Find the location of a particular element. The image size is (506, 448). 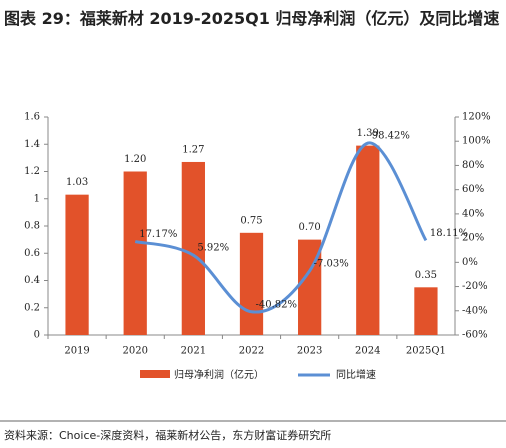

line-value-label: -7.03% is located at coordinates (331, 263).